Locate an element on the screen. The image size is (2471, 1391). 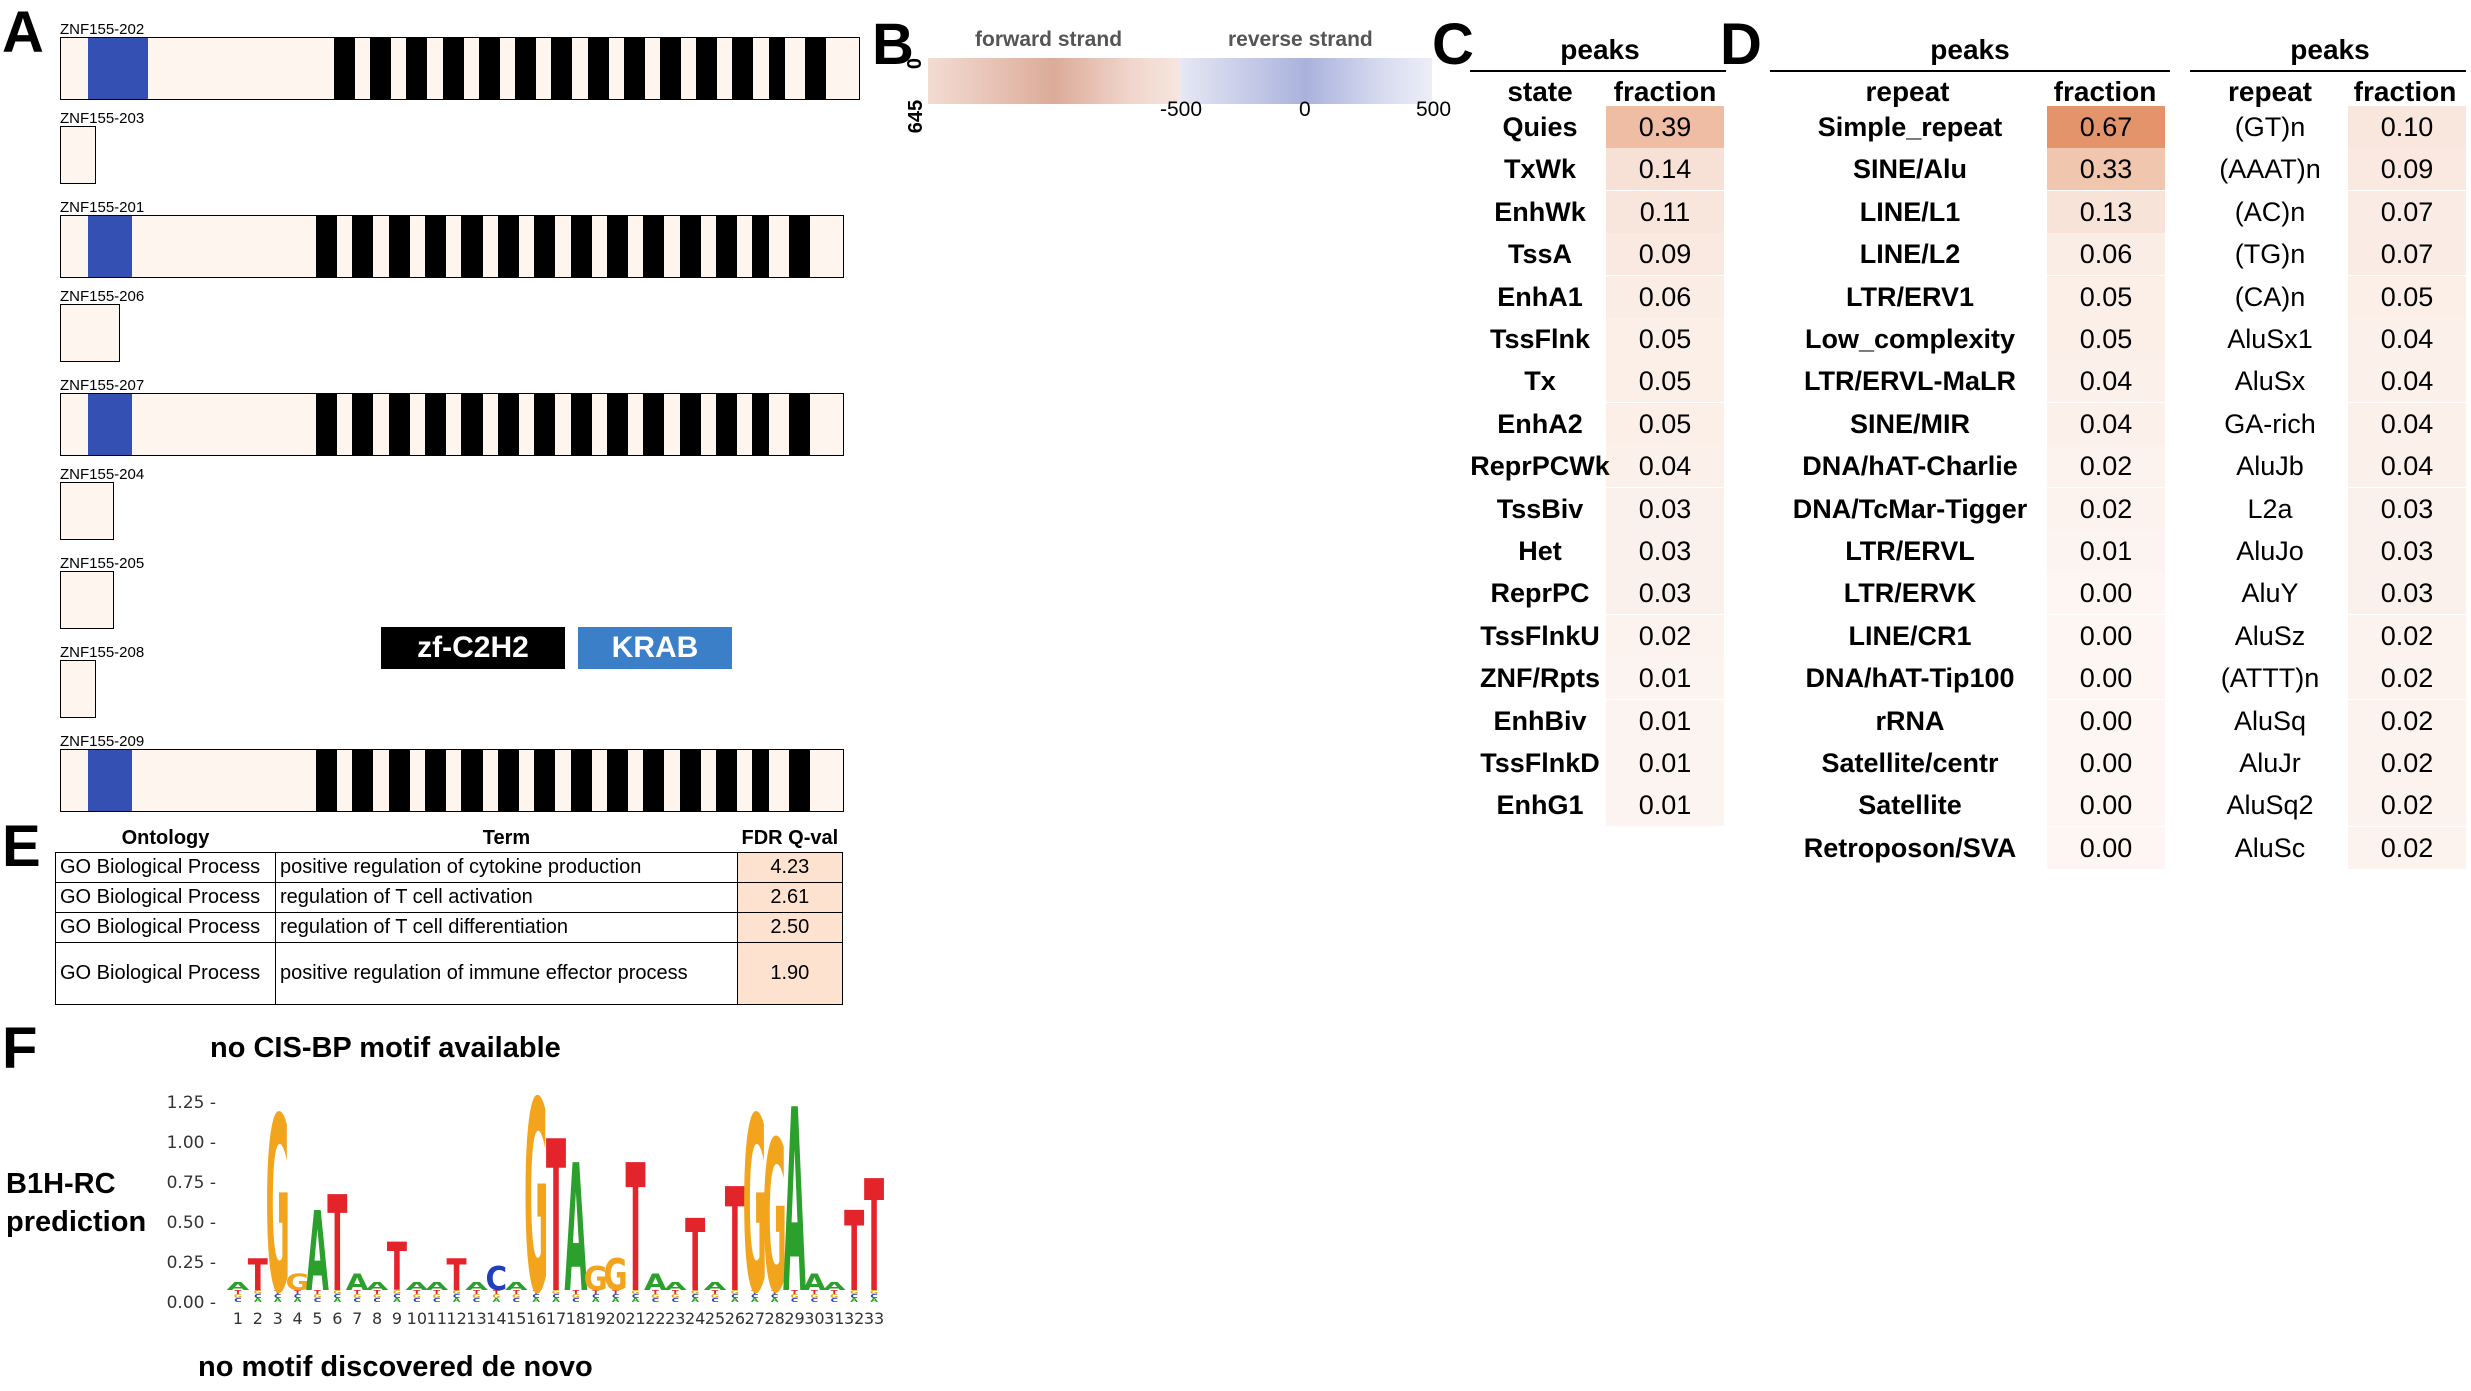
table-c-row-name: TssA is located at coordinates (1540, 254).